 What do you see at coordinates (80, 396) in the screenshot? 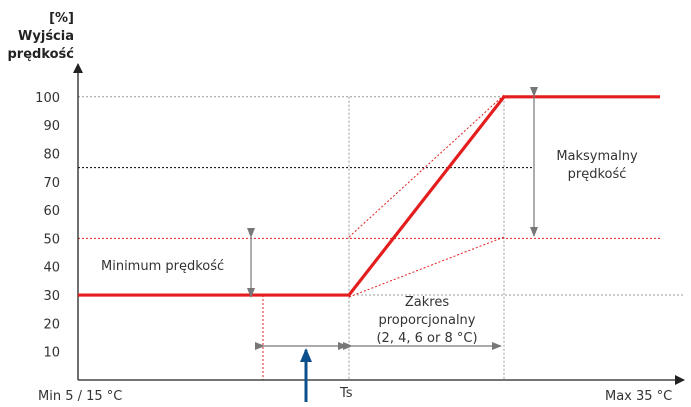
I see `x-label-min: Min 5 / 15 °C` at bounding box center [80, 396].